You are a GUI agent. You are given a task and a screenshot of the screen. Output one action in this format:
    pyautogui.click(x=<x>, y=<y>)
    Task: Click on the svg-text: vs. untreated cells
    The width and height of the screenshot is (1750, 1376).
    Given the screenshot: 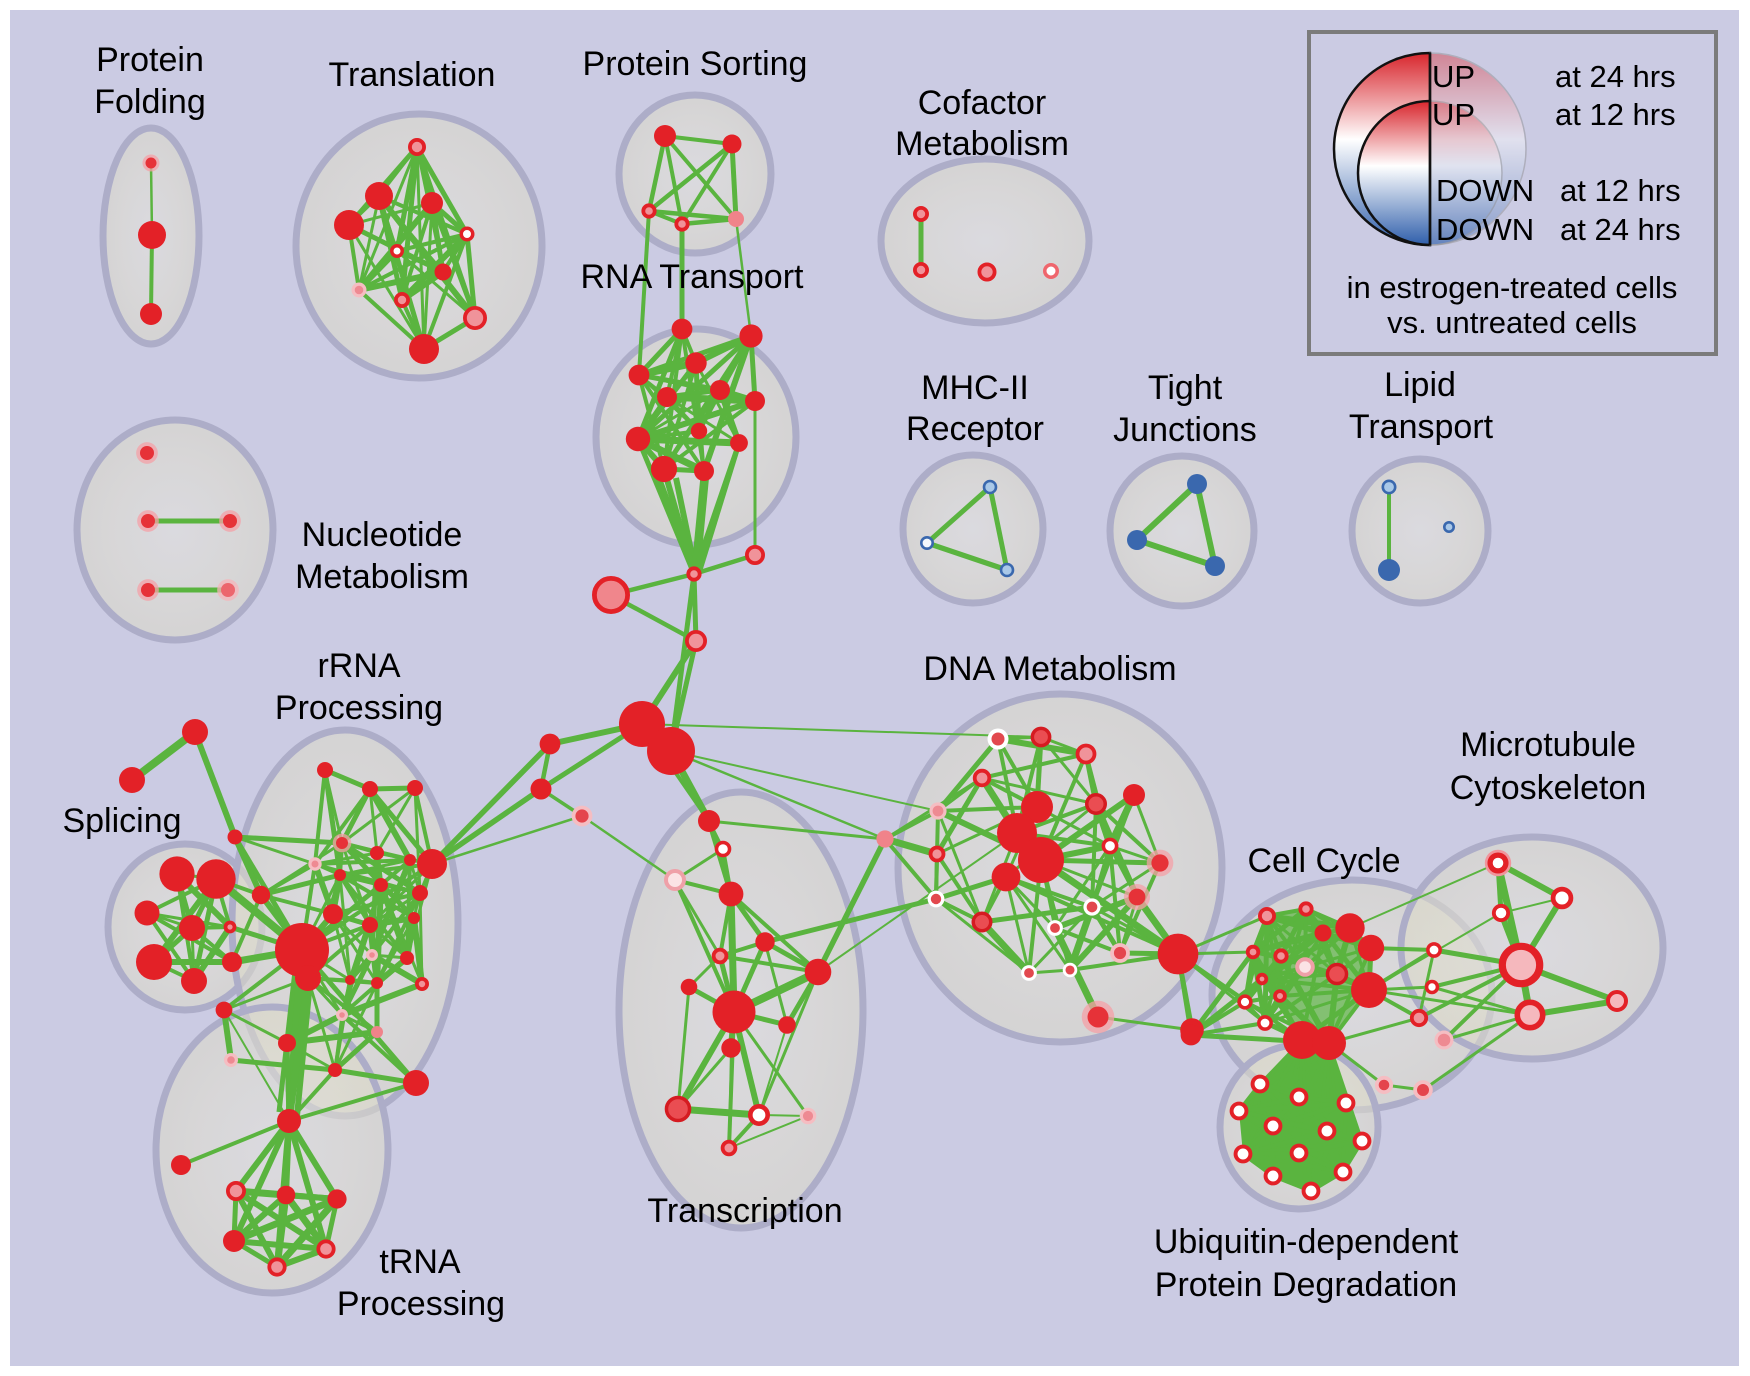 What is the action you would take?
    pyautogui.click(x=1512, y=322)
    